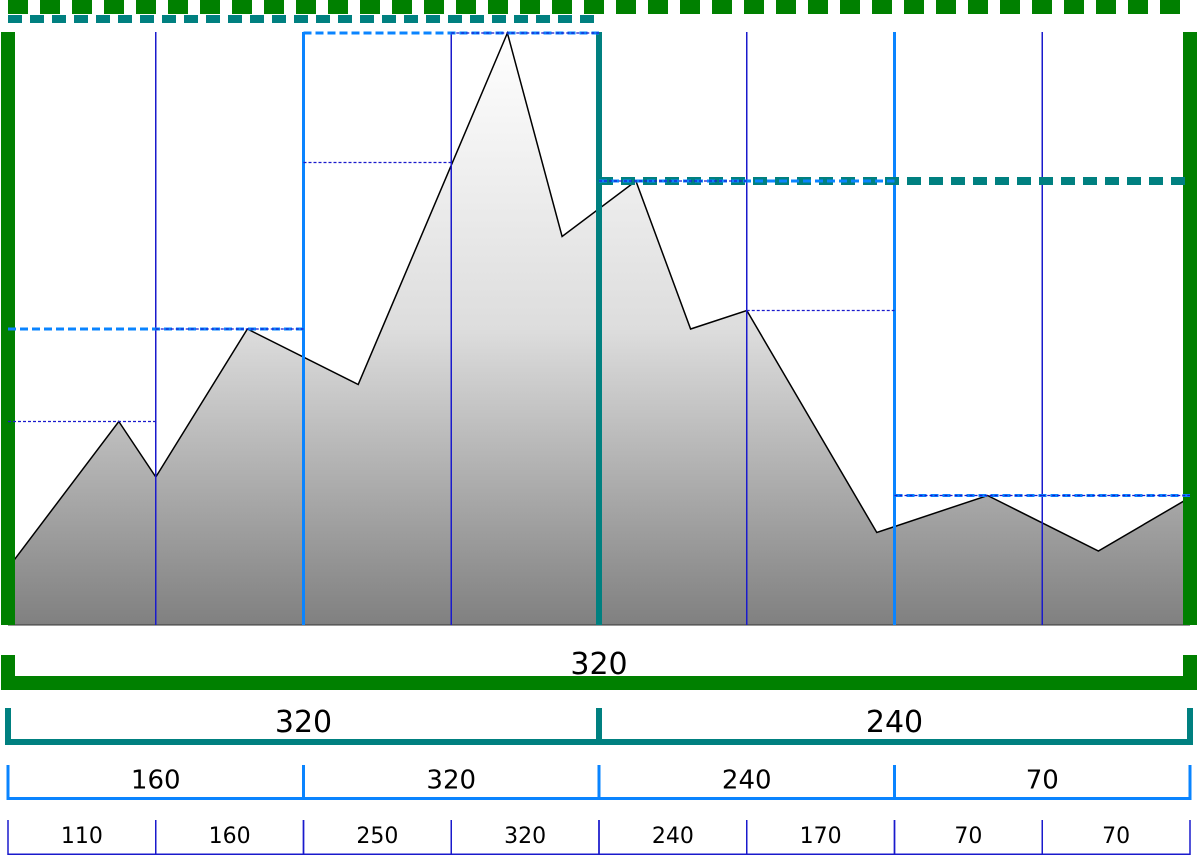 Image resolution: width=1200 pixels, height=857 pixels. I want to click on level-label: 110, so click(82, 836).